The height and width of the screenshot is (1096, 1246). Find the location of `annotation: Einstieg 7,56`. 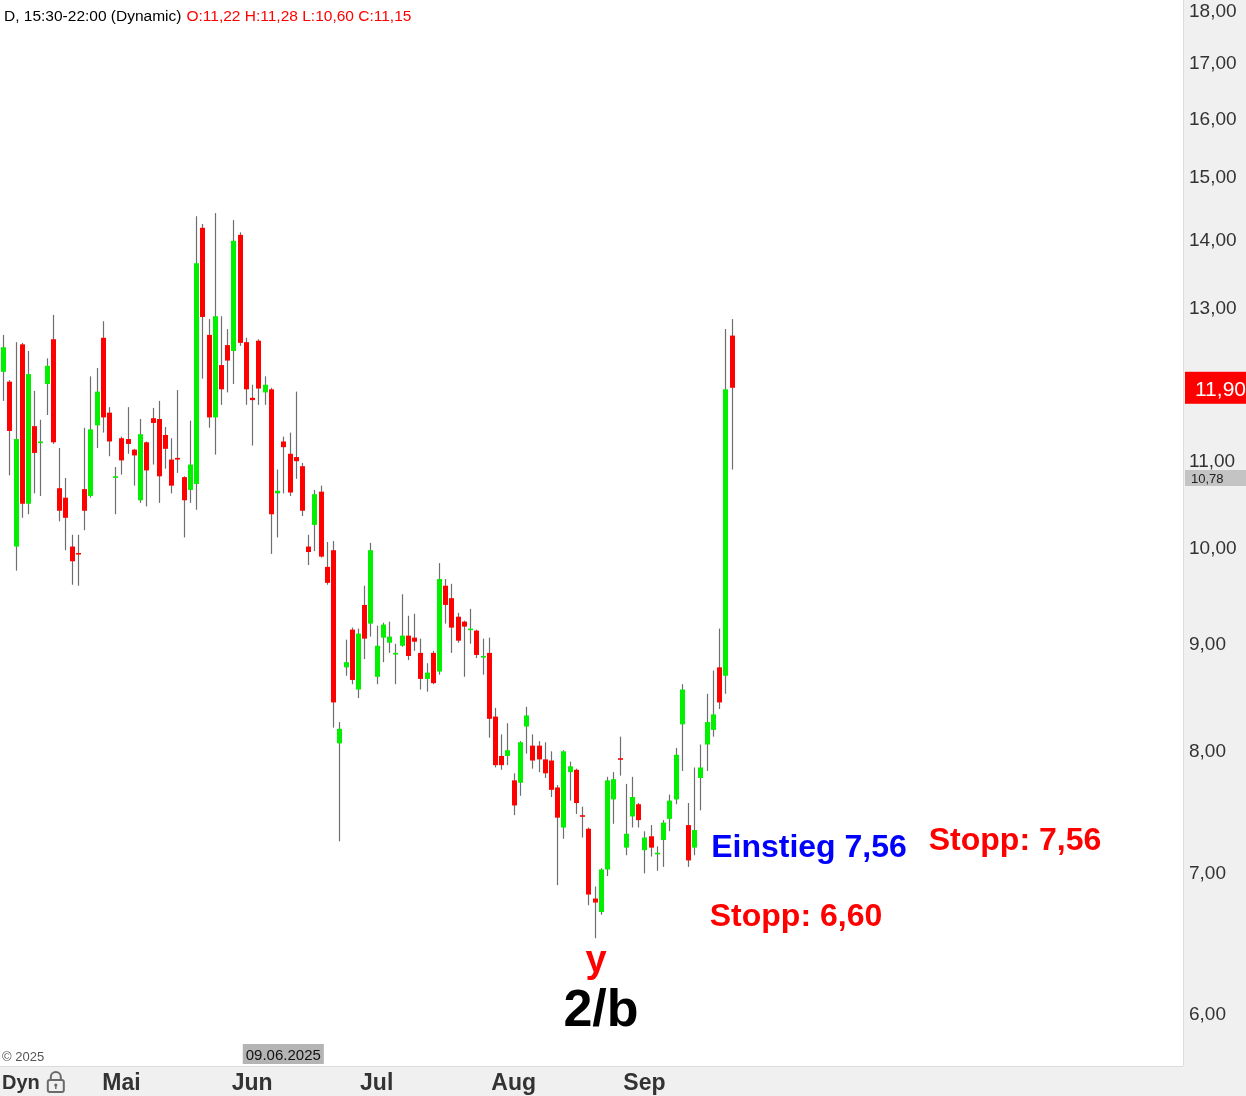

annotation: Einstieg 7,56 is located at coordinates (809, 846).